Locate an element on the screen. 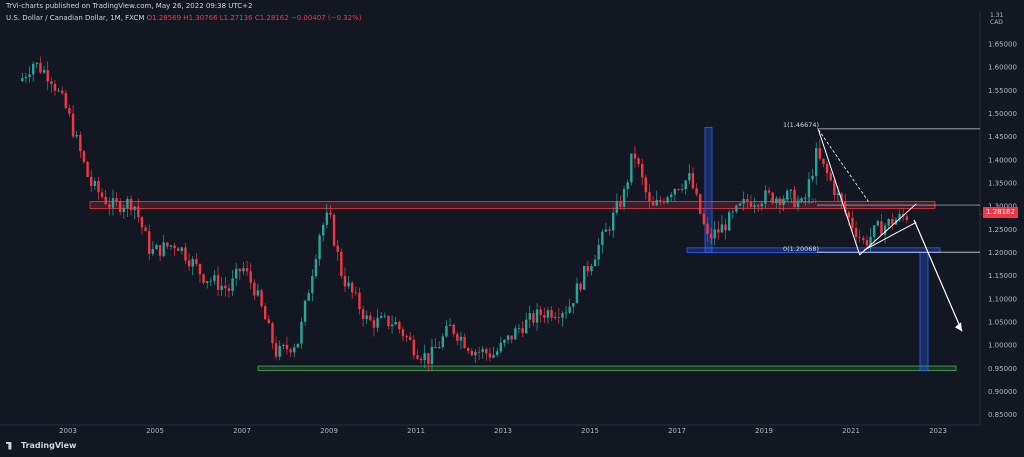  y-tick-label: 1.30000 is located at coordinates (1002, 207).